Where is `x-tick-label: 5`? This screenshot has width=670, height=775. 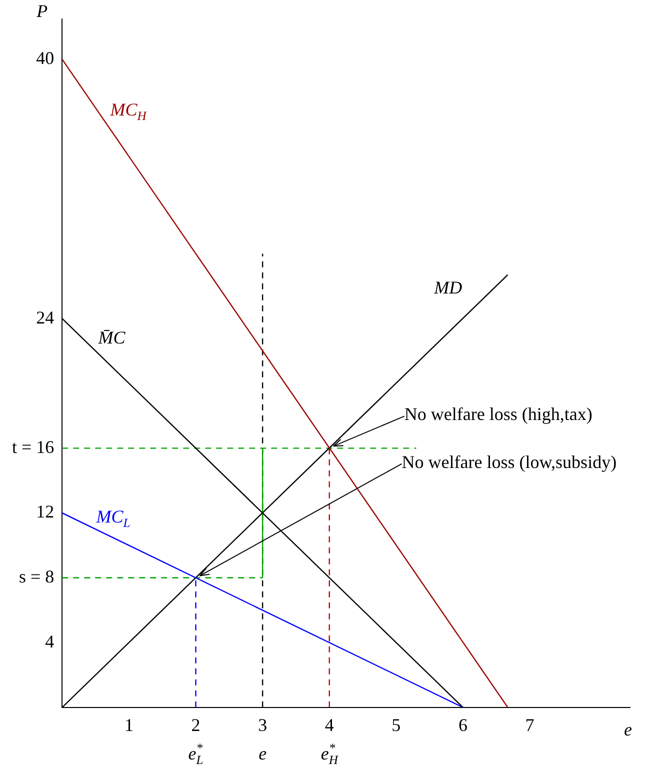
x-tick-label: 5 is located at coordinates (396, 724).